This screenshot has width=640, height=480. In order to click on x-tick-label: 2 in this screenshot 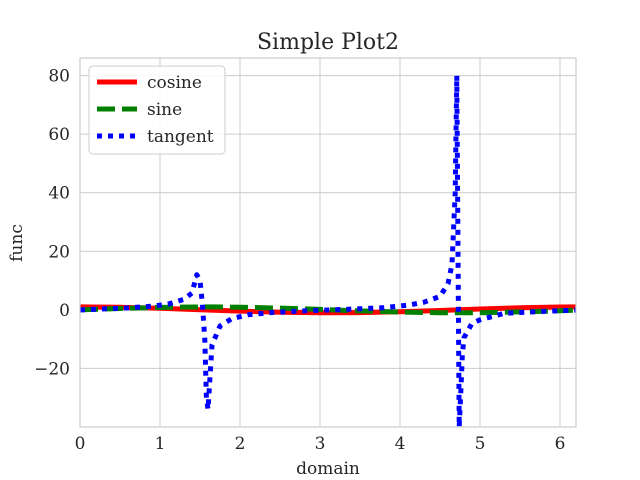, I will do `click(240, 444)`.